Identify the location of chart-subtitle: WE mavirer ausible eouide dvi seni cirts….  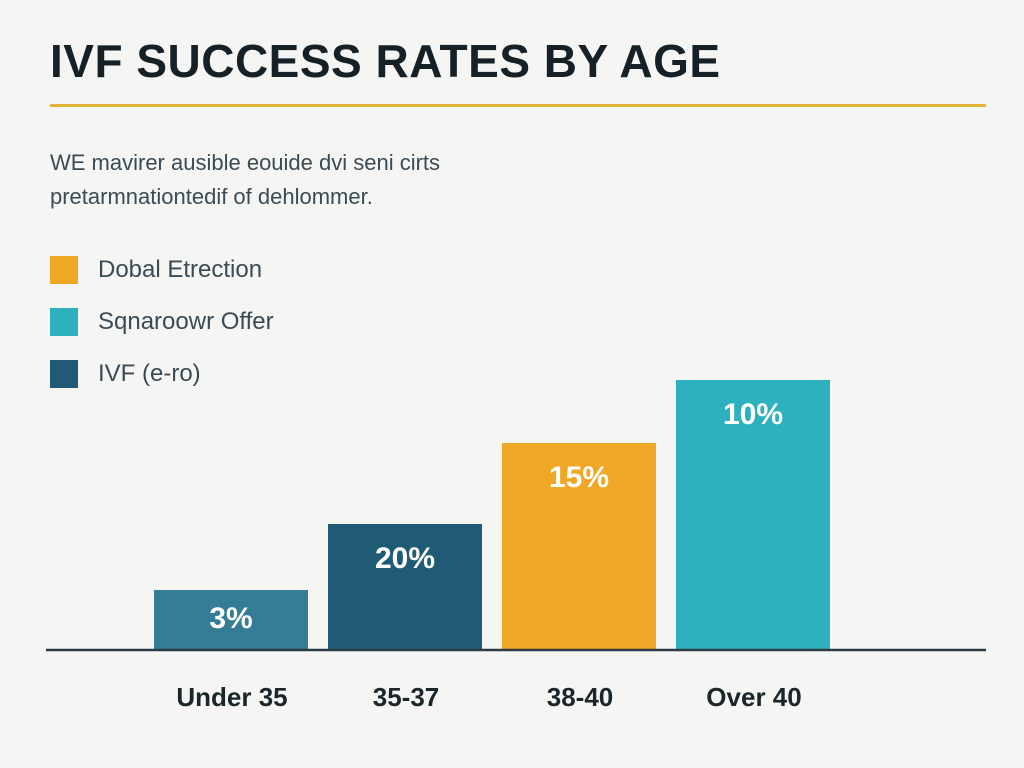
(350, 180).